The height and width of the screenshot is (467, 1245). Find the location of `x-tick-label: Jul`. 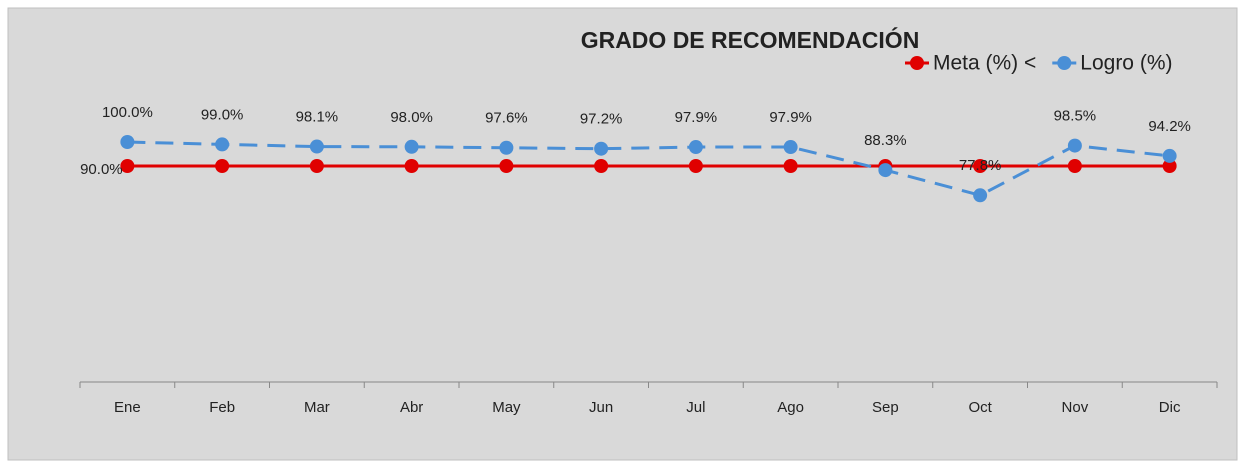

x-tick-label: Jul is located at coordinates (695, 407).